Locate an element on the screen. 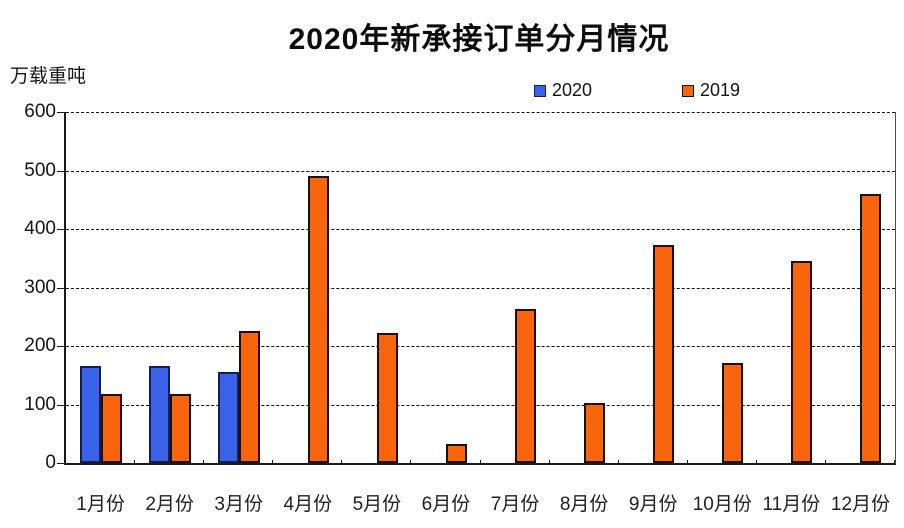  bar-group-1月份 is located at coordinates (100, 287).